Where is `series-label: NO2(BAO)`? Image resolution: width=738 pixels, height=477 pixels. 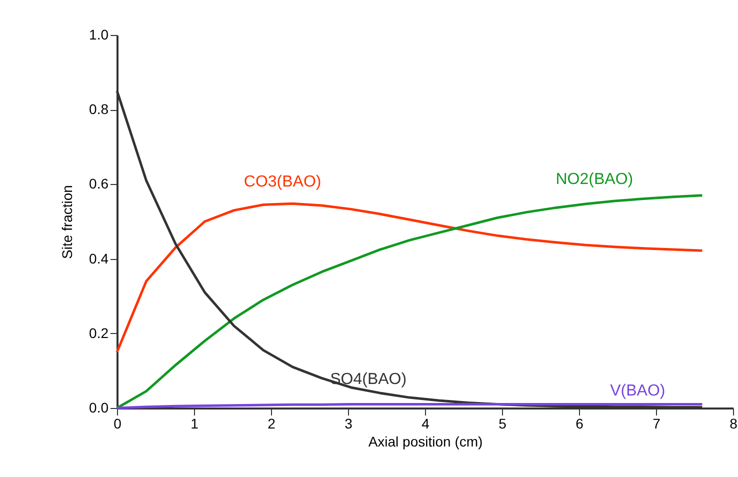 series-label: NO2(BAO) is located at coordinates (595, 179).